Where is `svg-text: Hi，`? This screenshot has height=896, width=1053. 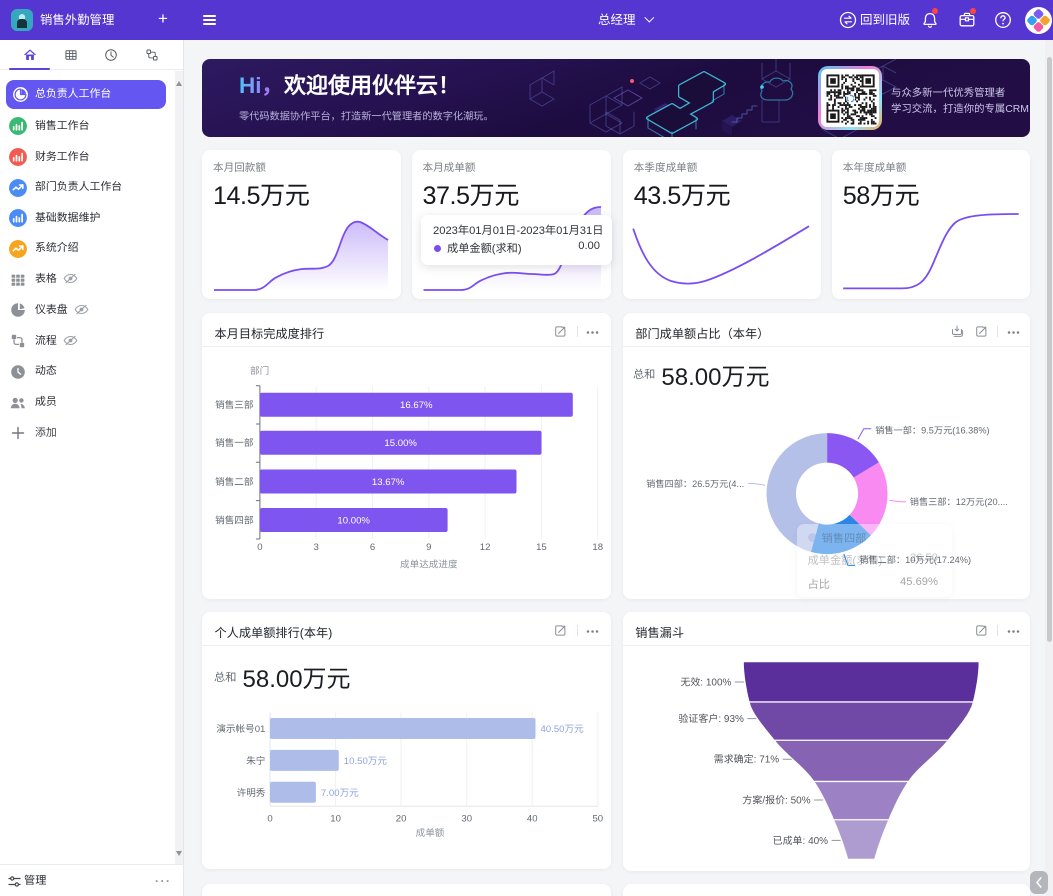
svg-text: Hi， is located at coordinates (261, 85).